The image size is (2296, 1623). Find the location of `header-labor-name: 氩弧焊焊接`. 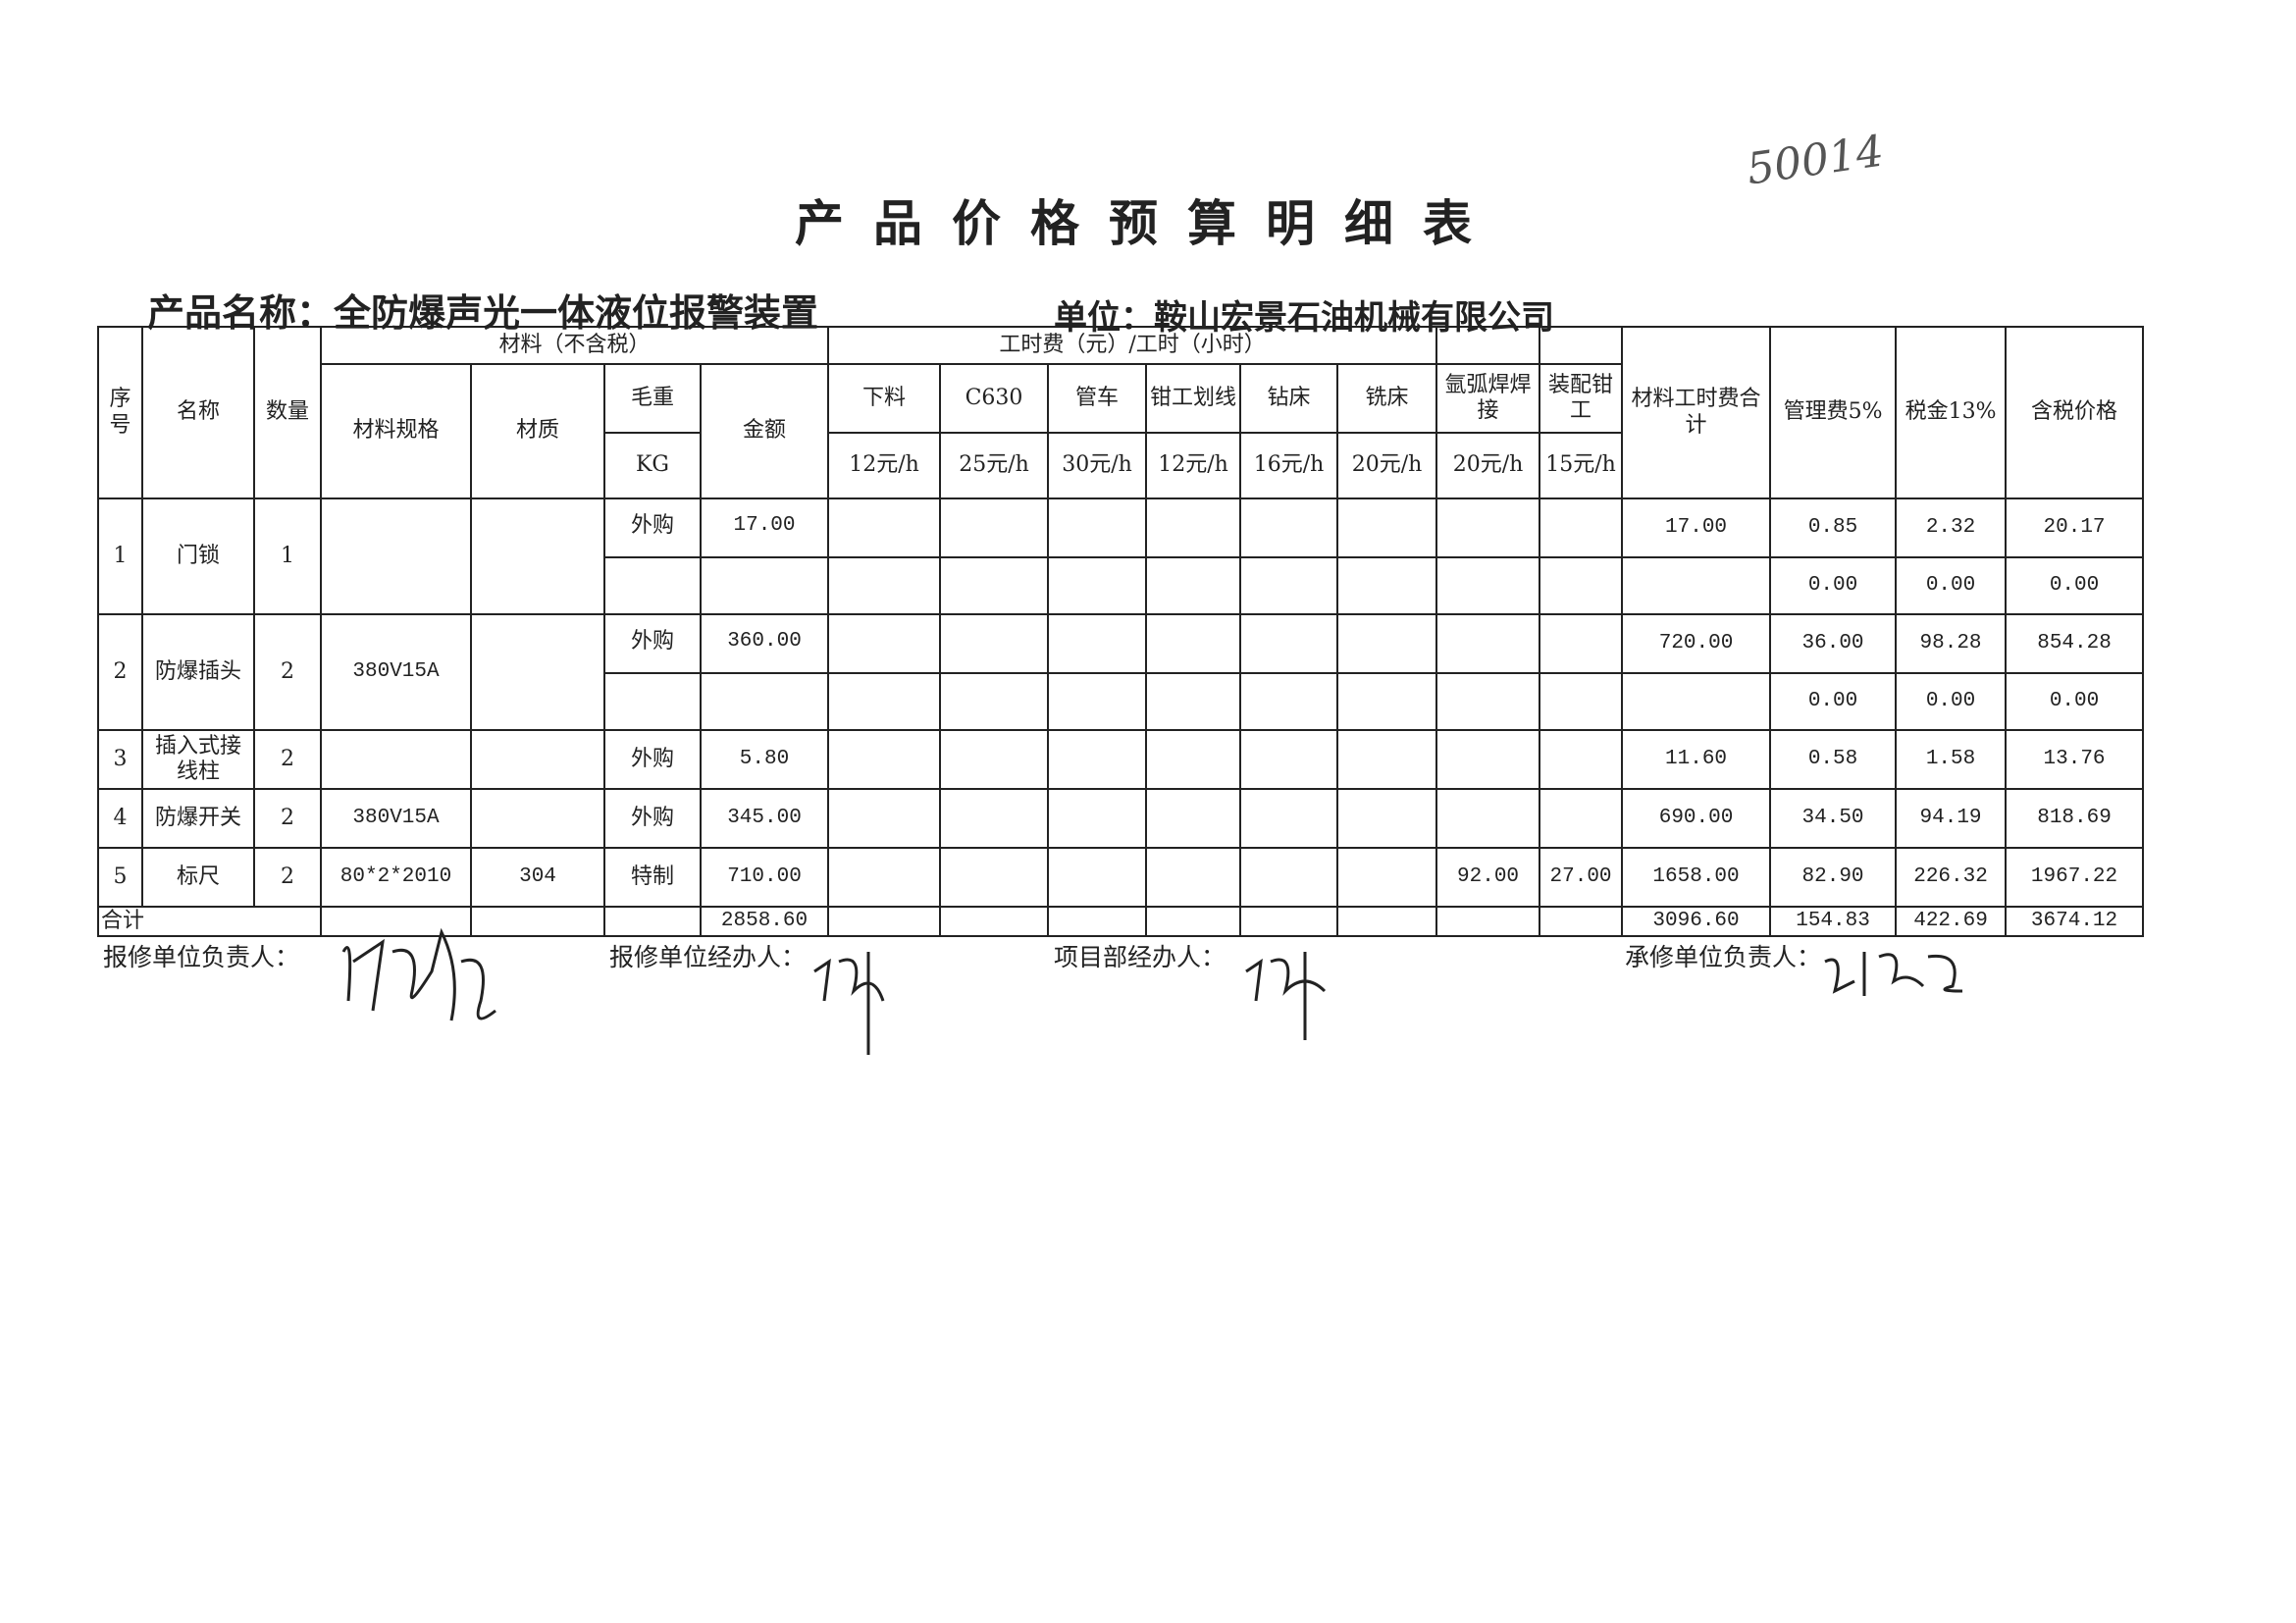

header-labor-name: 氩弧焊焊接 is located at coordinates (1488, 398).